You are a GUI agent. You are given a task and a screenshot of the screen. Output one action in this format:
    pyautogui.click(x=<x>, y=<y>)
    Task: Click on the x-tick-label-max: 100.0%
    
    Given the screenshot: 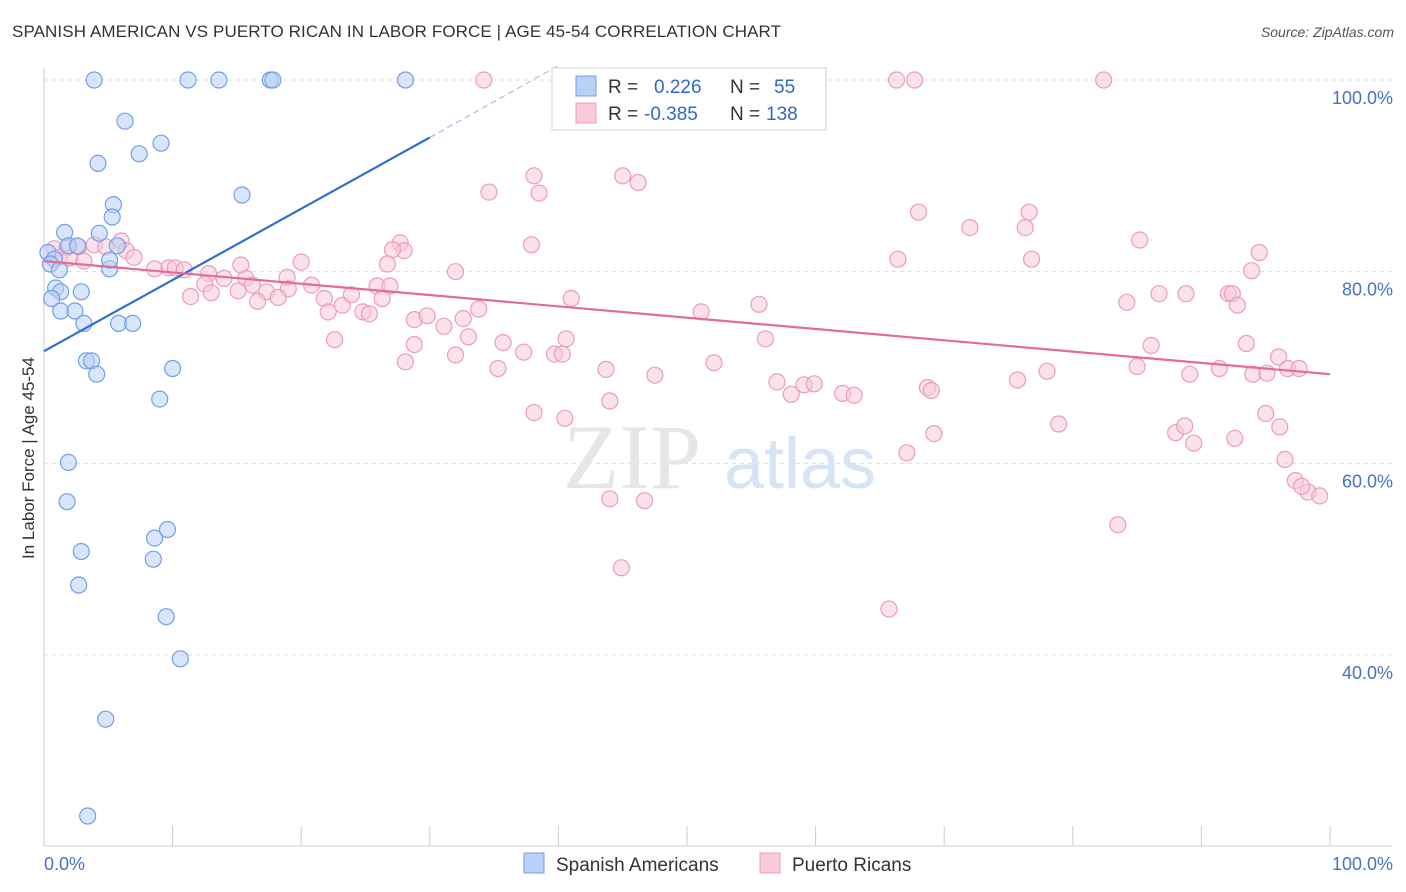 What is the action you would take?
    pyautogui.click(x=1362, y=864)
    